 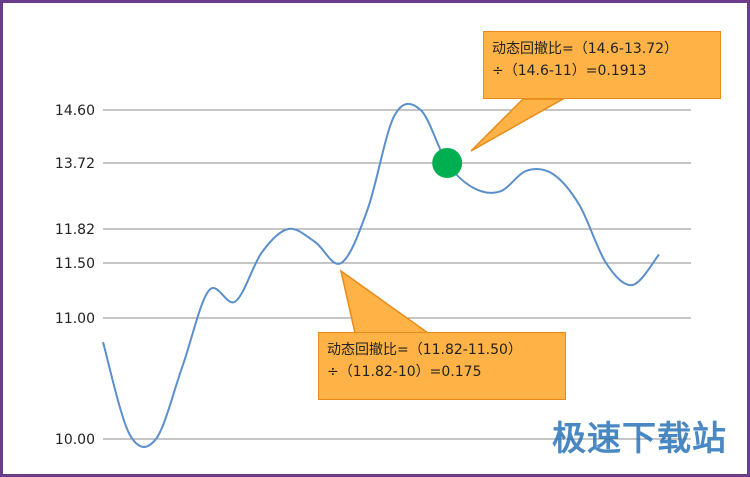 I want to click on annotation-callout-lower: 动态回撤比=（11.82-11.50） ÷（11.82-10）=0.175, so click(x=442, y=366).